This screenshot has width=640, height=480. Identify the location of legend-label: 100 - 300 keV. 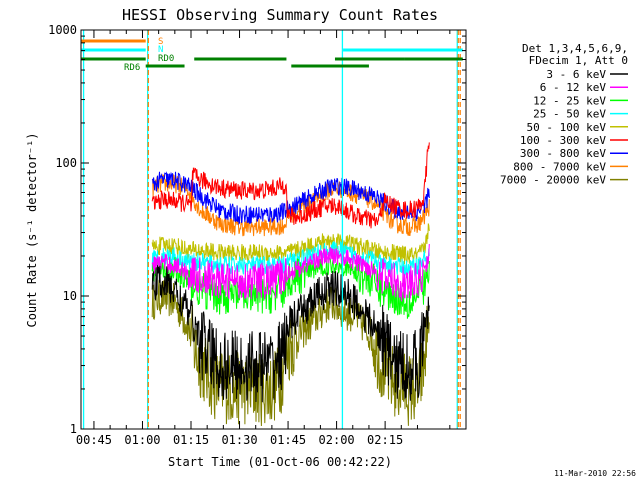
(563, 140).